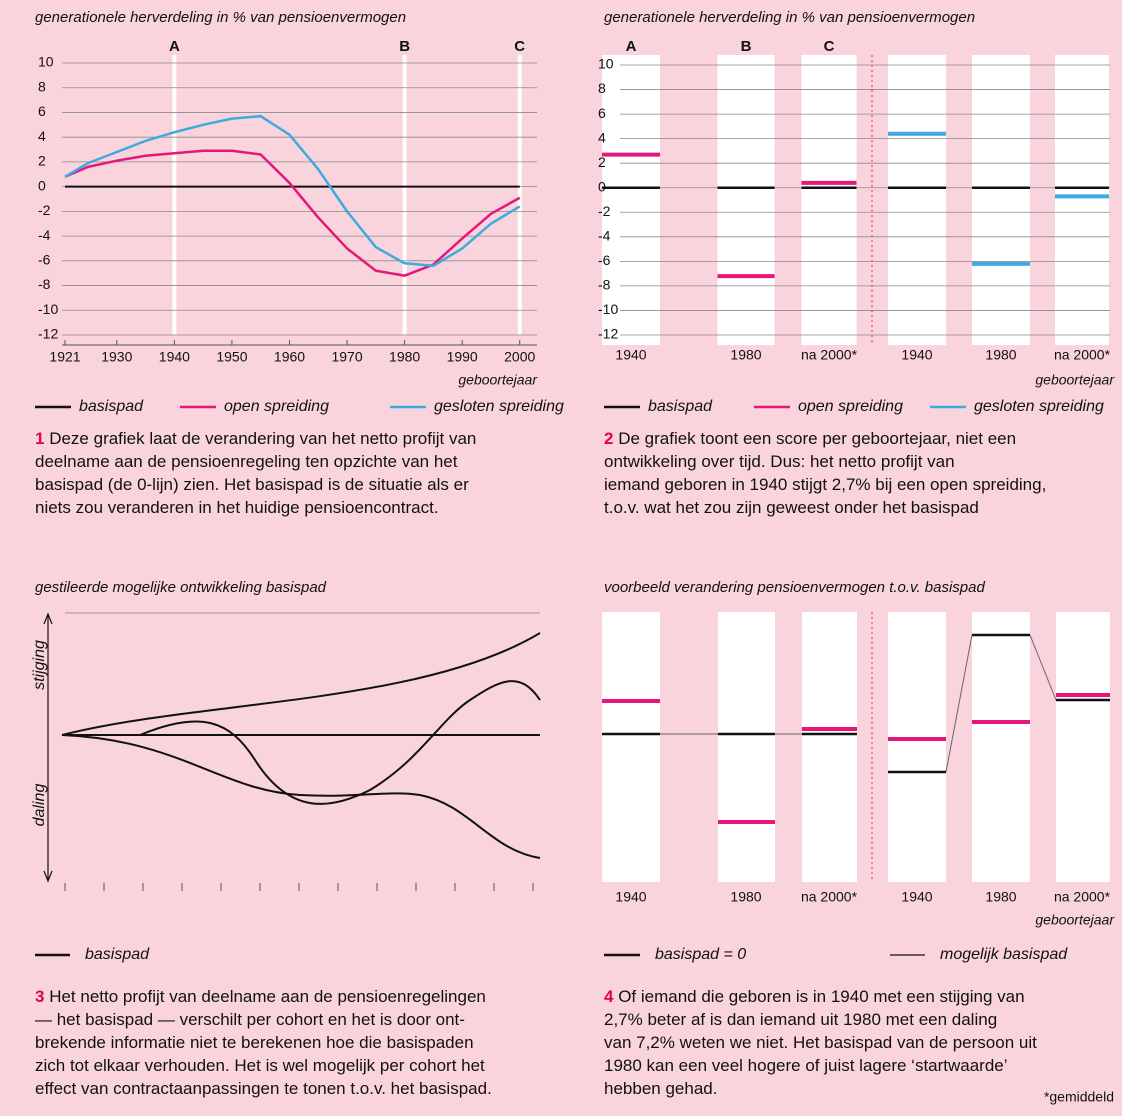  Describe the element at coordinates (42, 111) in the screenshot. I see `y-tick-label: 6` at that location.